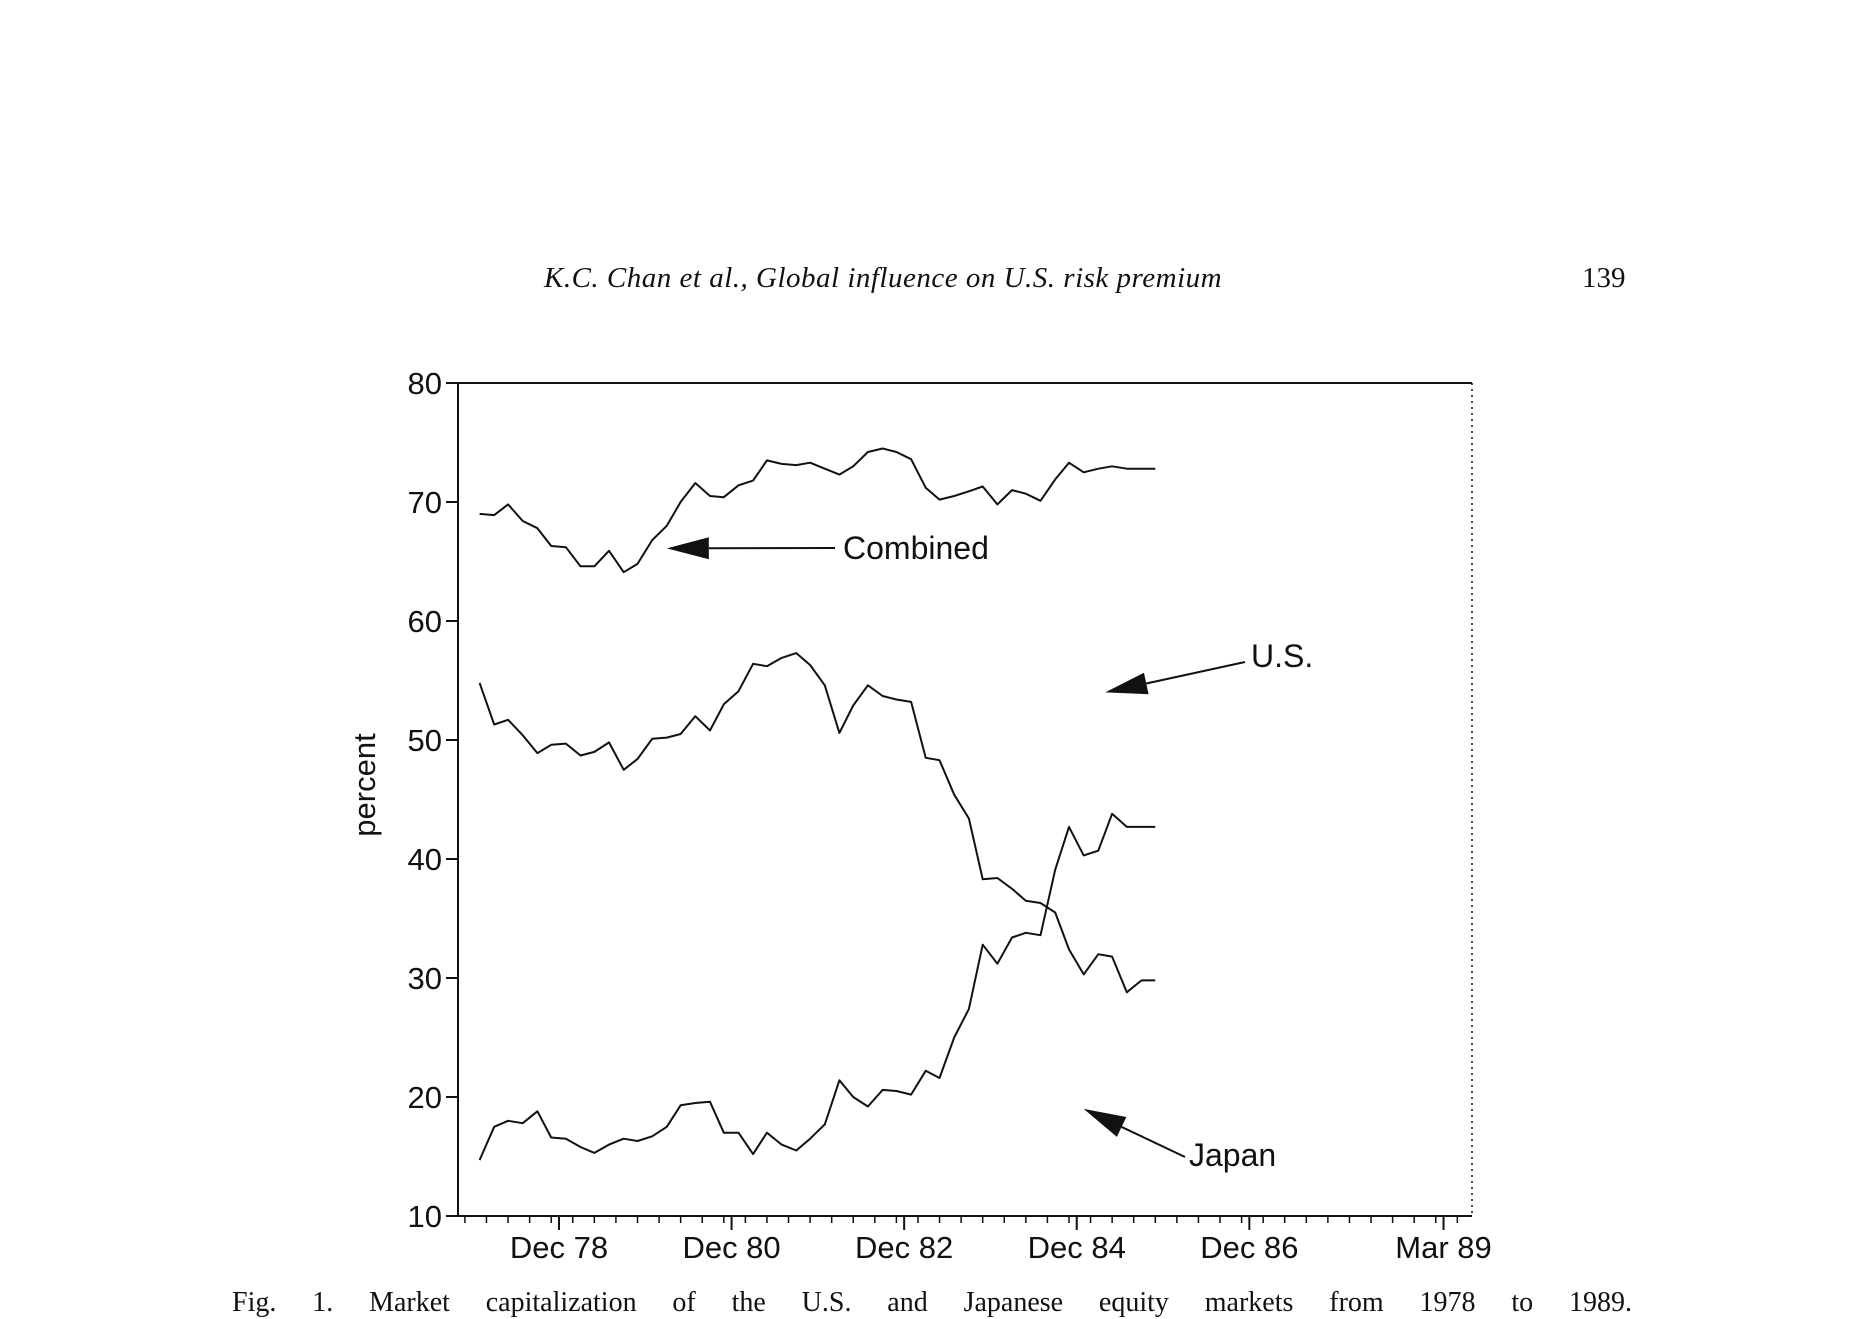 This screenshot has height=1319, width=1858. Describe the element at coordinates (1105, 1123) in the screenshot. I see `arrow-head-japan` at that location.